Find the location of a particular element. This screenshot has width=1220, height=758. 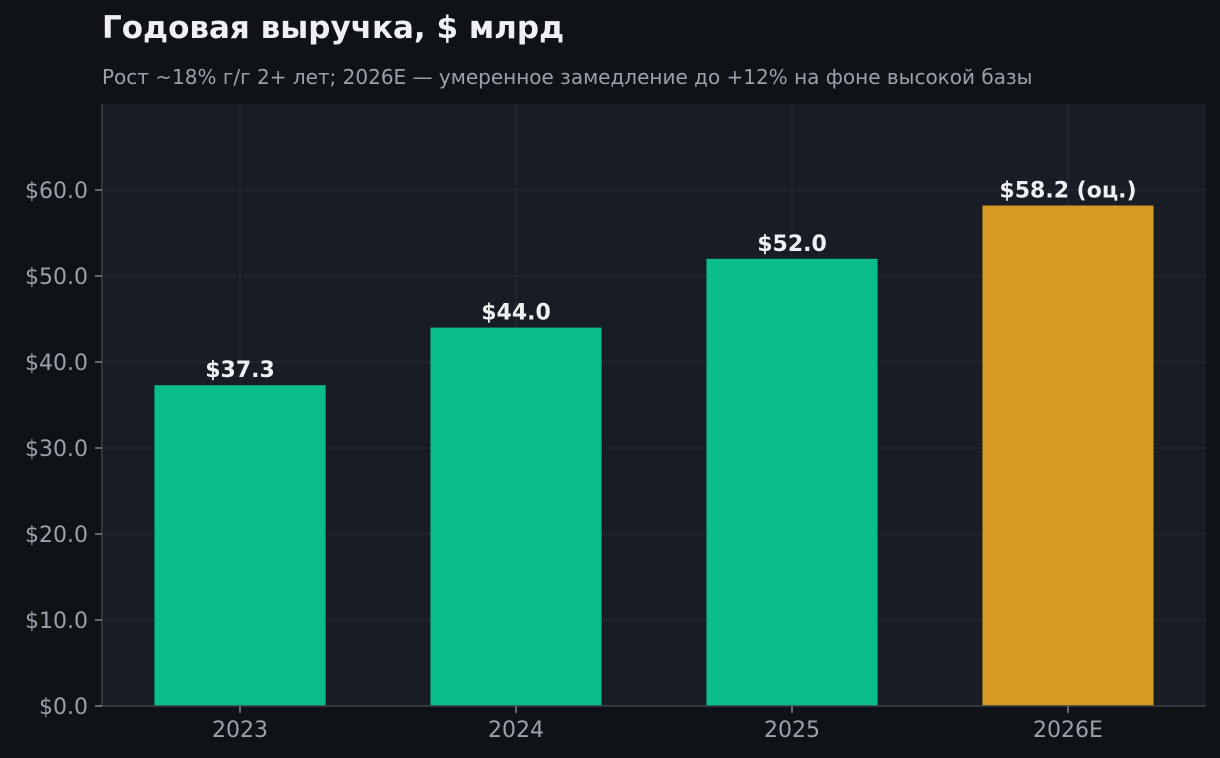

bar-value-label-2026e: $58.2 (оц.) is located at coordinates (1067, 190).